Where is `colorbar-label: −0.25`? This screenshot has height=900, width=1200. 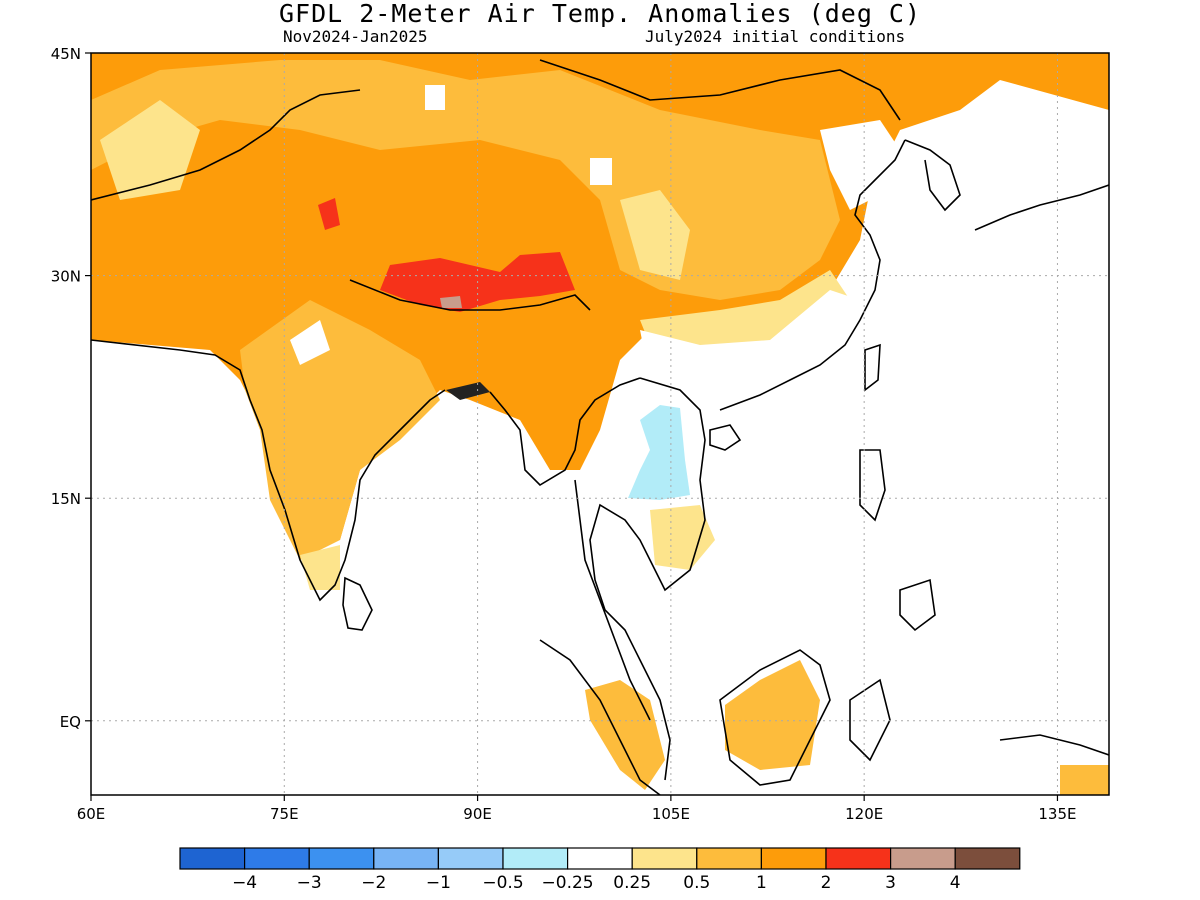 colorbar-label: −0.25 is located at coordinates (568, 883).